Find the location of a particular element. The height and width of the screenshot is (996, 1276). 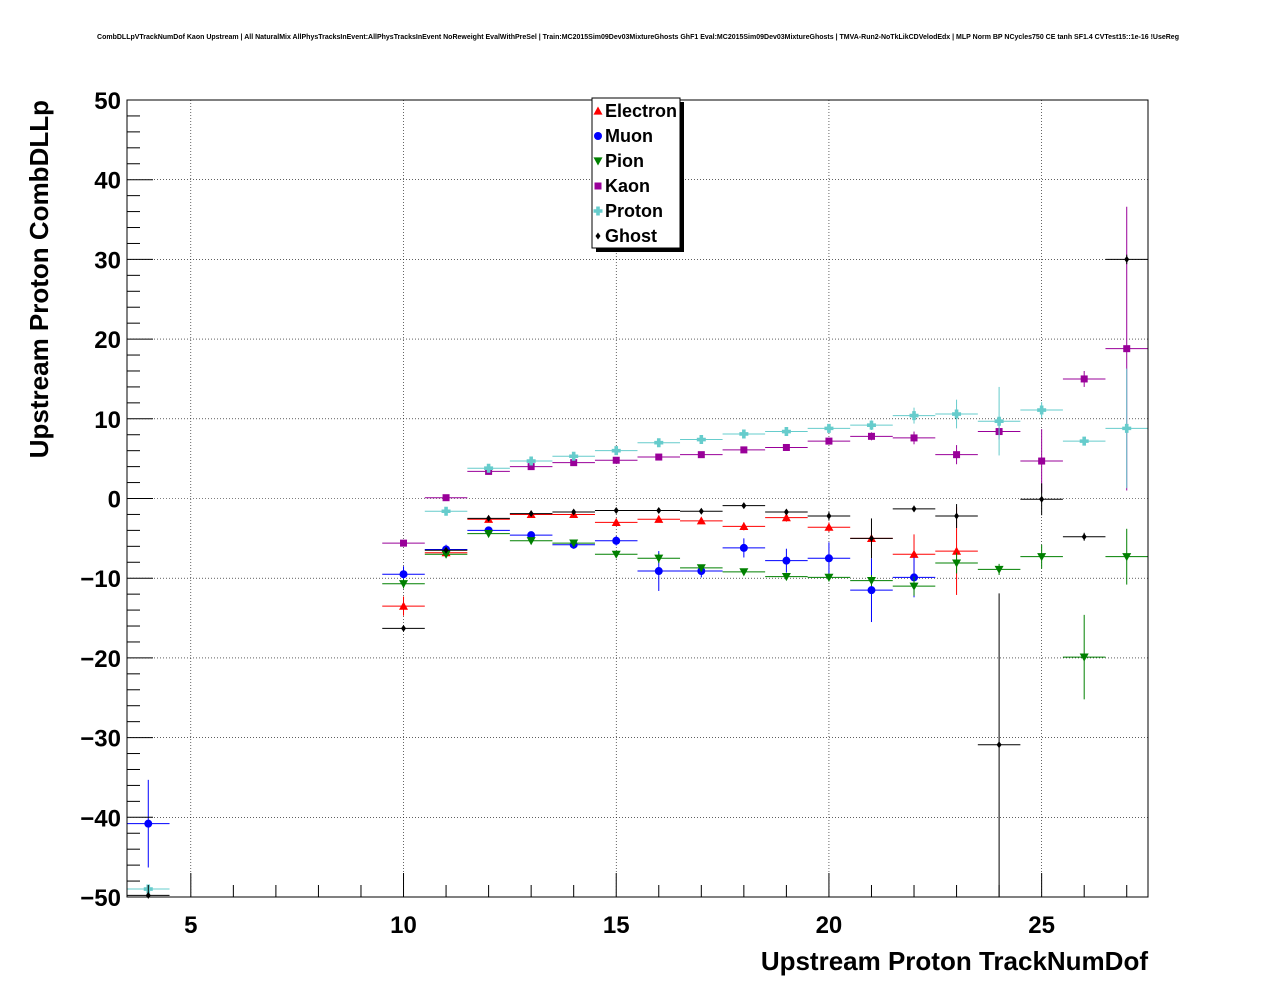

x-tick-label: 20 is located at coordinates (829, 925).